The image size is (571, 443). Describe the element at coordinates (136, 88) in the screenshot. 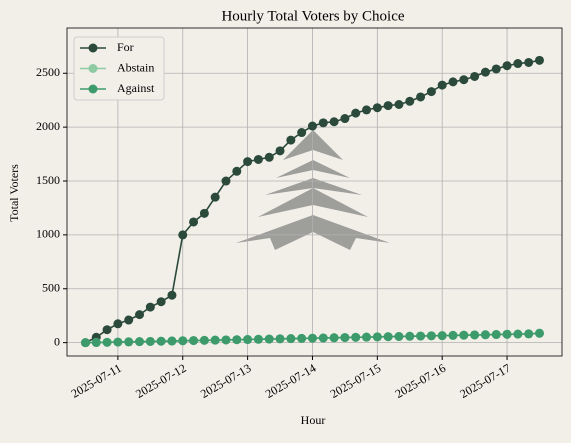

I see `legend-label: Against` at that location.